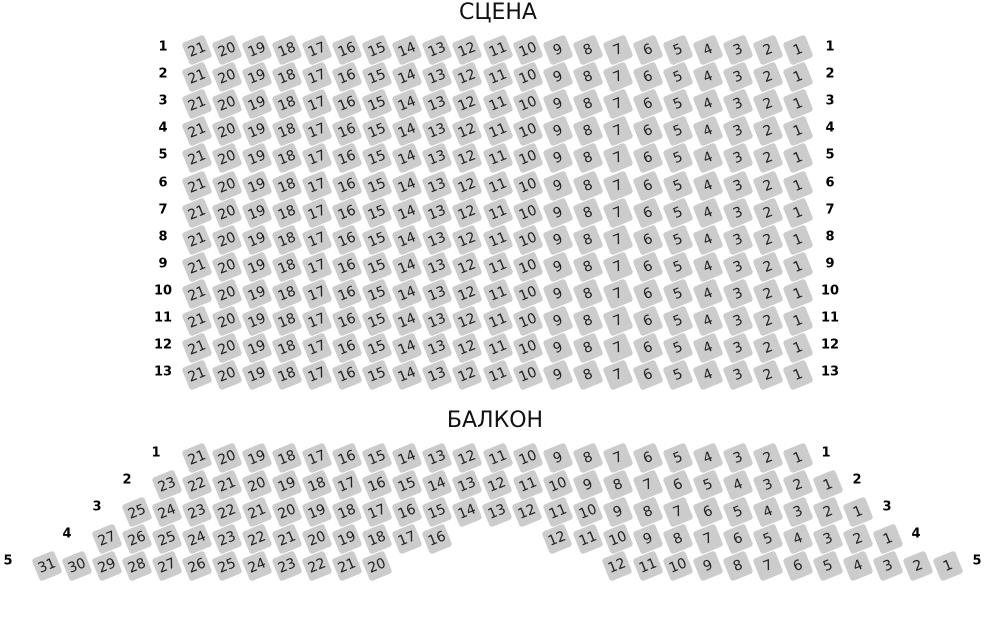 This screenshot has width=1000, height=622. I want to click on seat: 29, so click(106, 566).